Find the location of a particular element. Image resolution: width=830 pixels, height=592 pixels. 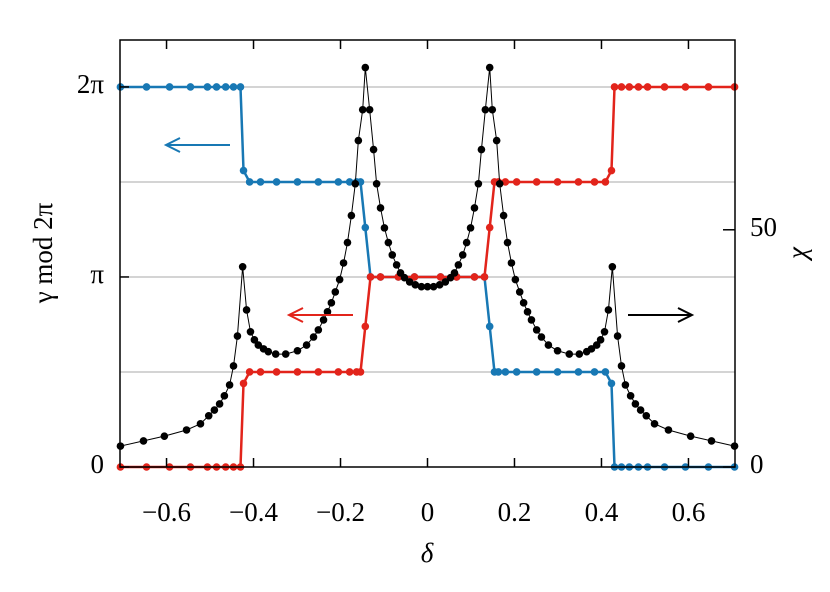

y2-axis-label: χ is located at coordinates (797, 254).